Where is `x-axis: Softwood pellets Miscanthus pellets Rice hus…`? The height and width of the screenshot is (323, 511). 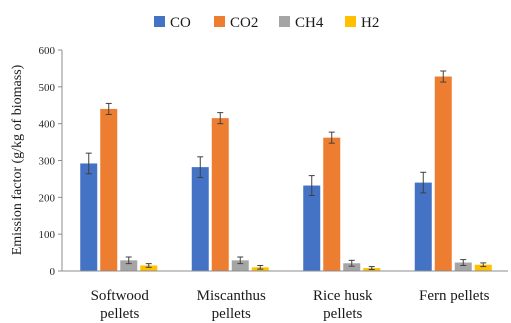
x-axis: Softwood pellets Miscanthus pellets Rice hus… is located at coordinates (285, 296).